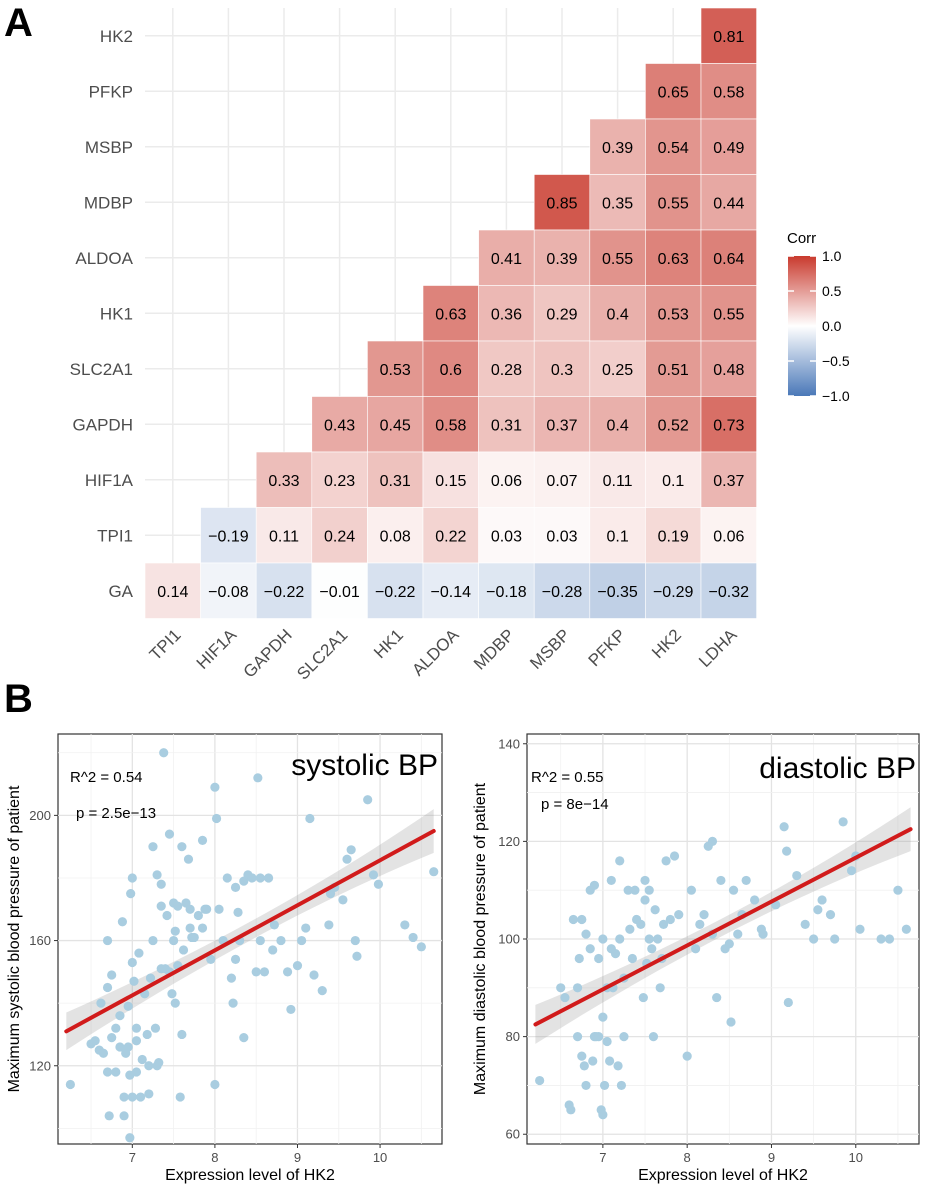 Image resolution: width=926 pixels, height=1188 pixels. I want to click on plot-title: diastolic BP, so click(837, 768).